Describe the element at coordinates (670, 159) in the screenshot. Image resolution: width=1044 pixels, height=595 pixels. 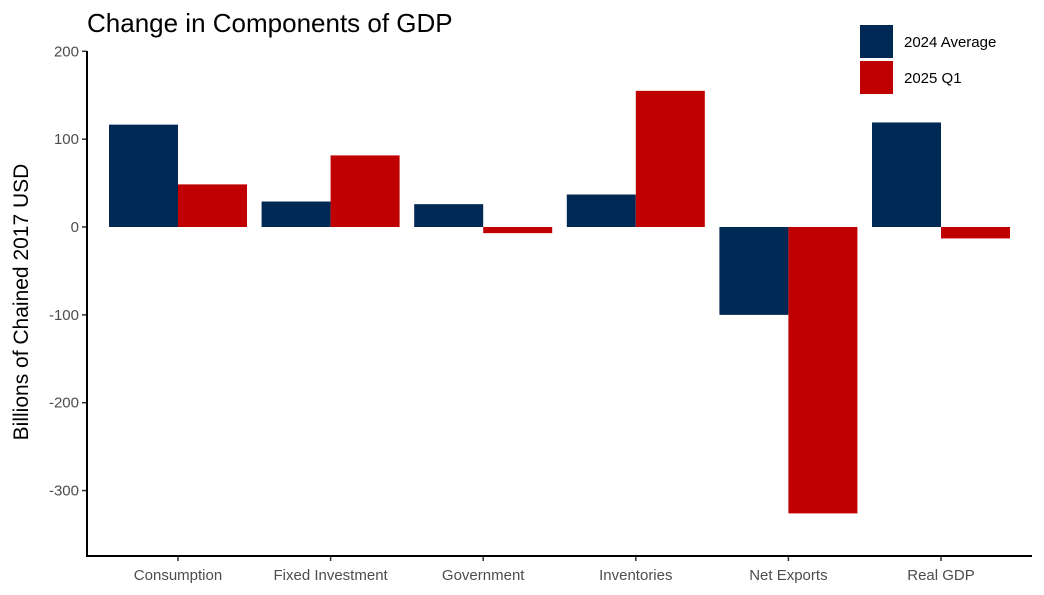
I see `bar-inventories-2025-q1` at that location.